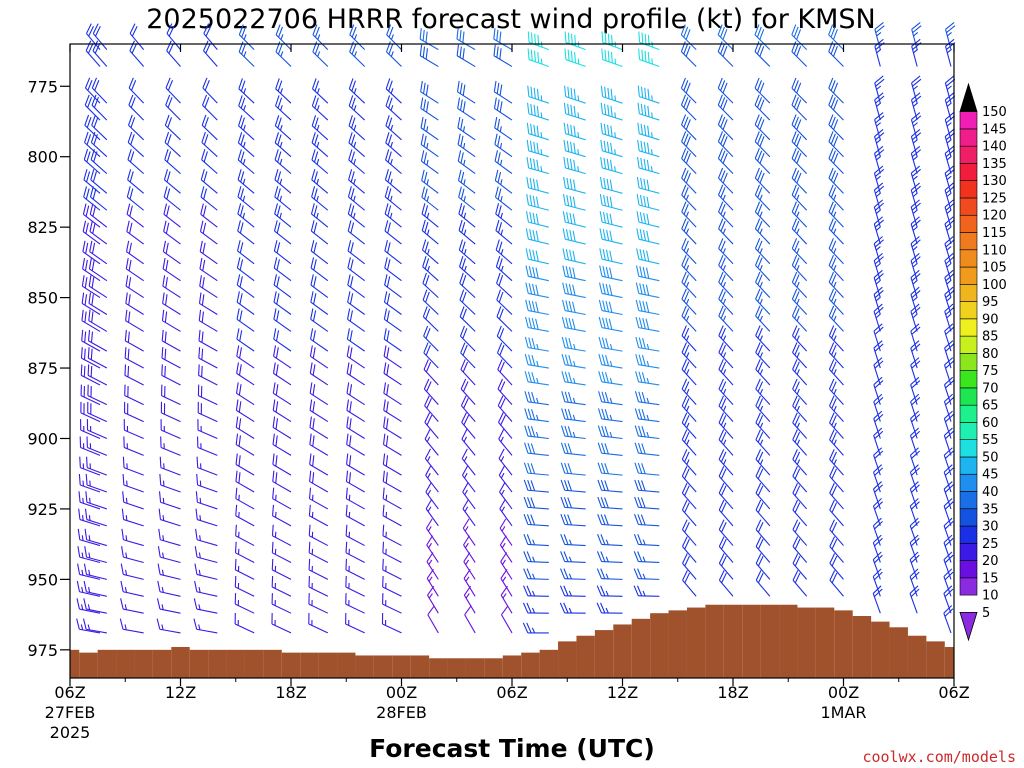 The image size is (1024, 768). Describe the element at coordinates (291, 665) in the screenshot. I see `terrain-column` at that location.